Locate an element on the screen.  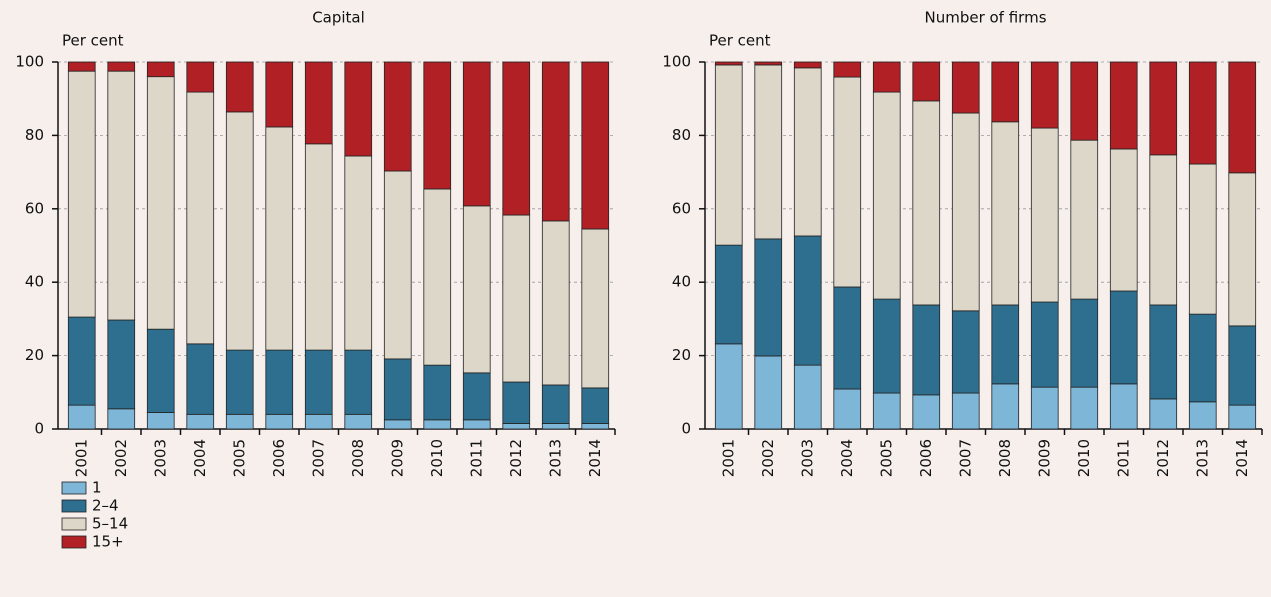
y-tick-label: 80 is located at coordinates (681, 135).